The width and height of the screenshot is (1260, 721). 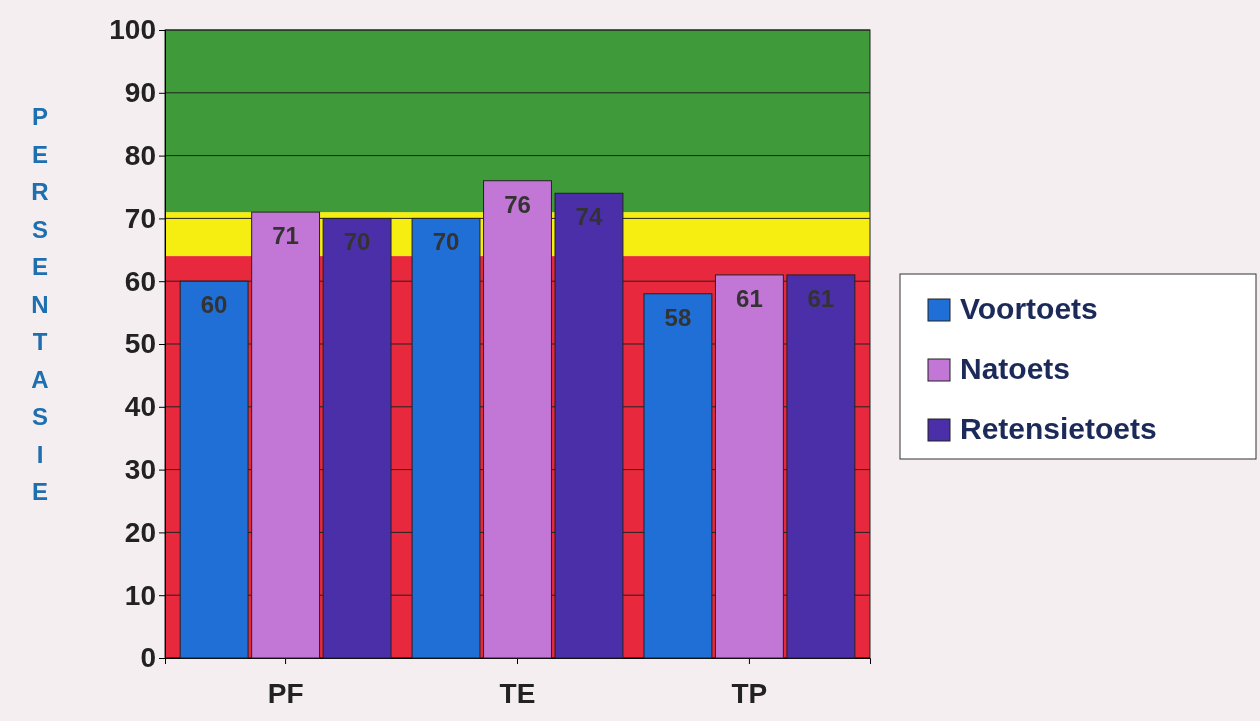 I want to click on data-label: 60, so click(x=214, y=305).